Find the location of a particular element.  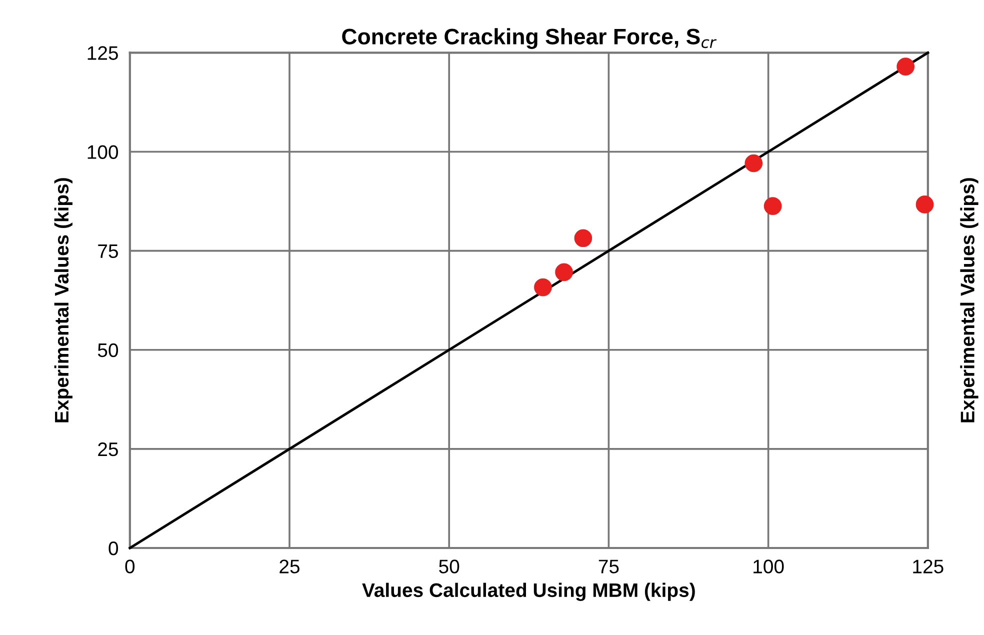

y-axis-title: Experimental Values (kips) is located at coordinates (63, 300).